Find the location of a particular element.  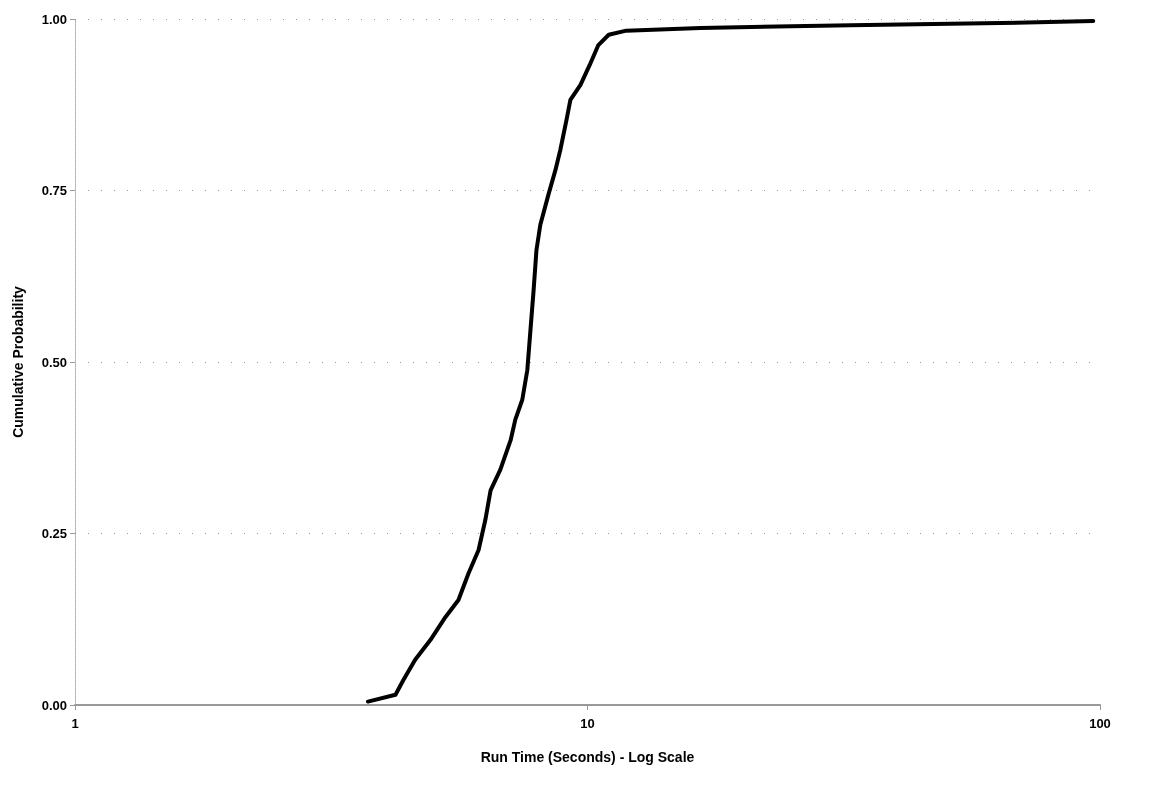

y-tick-label: 0.00 is located at coordinates (54, 705).